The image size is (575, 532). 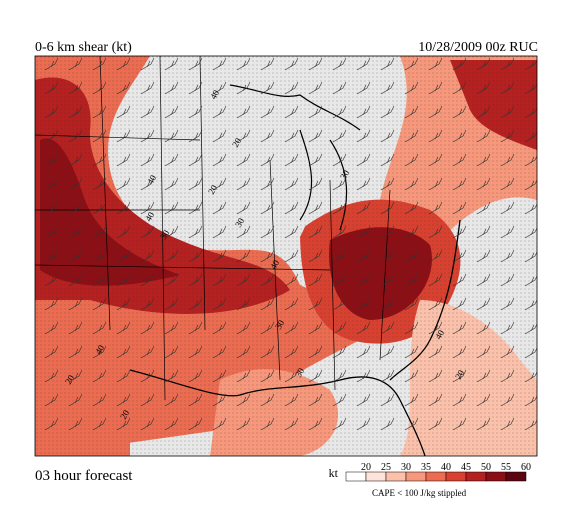 What do you see at coordinates (406, 467) in the screenshot?
I see `legend-level: 30` at bounding box center [406, 467].